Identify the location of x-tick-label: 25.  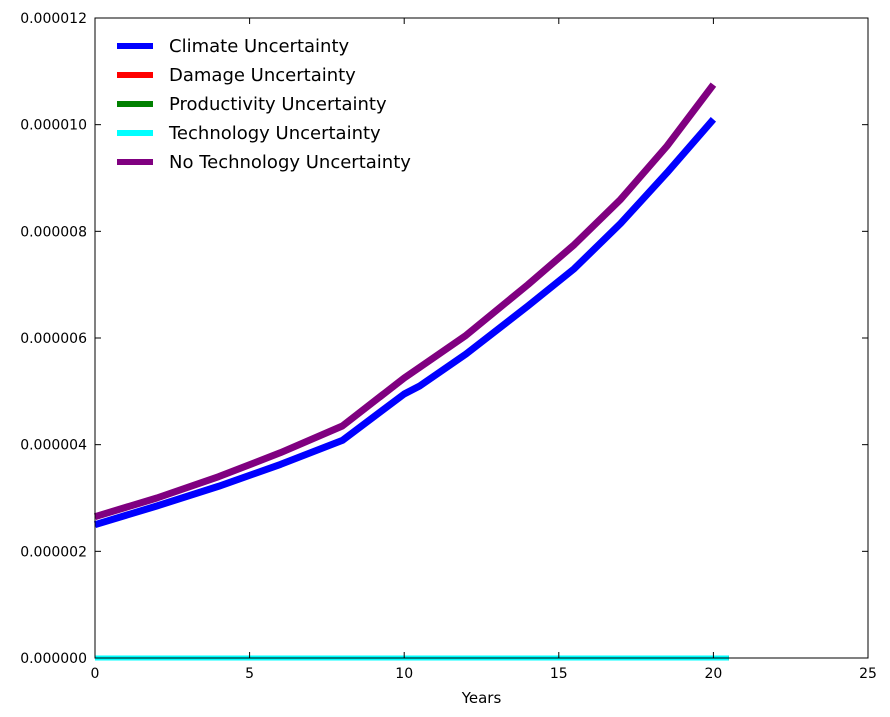
(868, 674).